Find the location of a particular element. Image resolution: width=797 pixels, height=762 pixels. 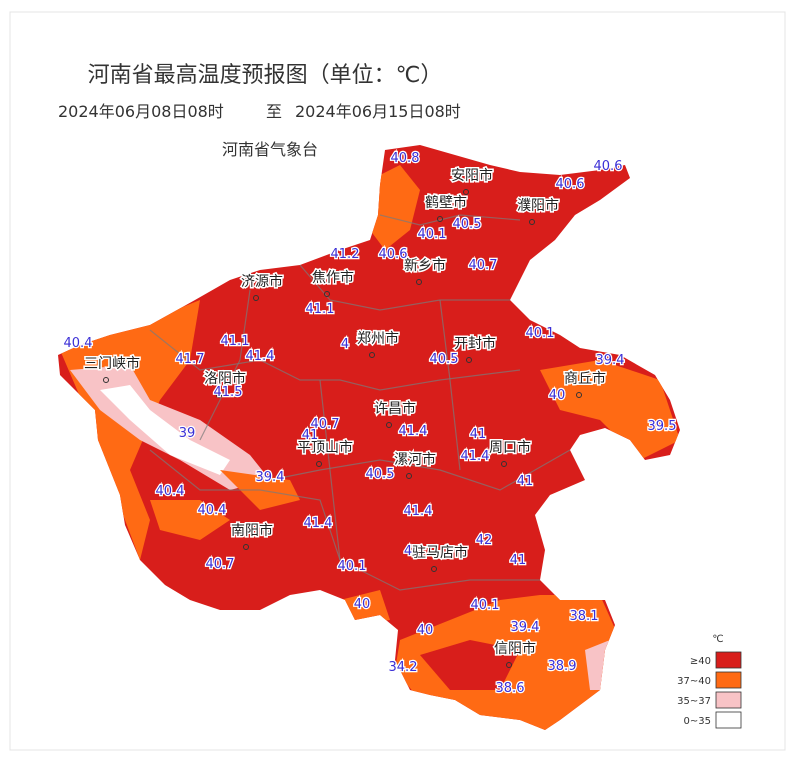

value-label: 41.7 is located at coordinates (190, 359).